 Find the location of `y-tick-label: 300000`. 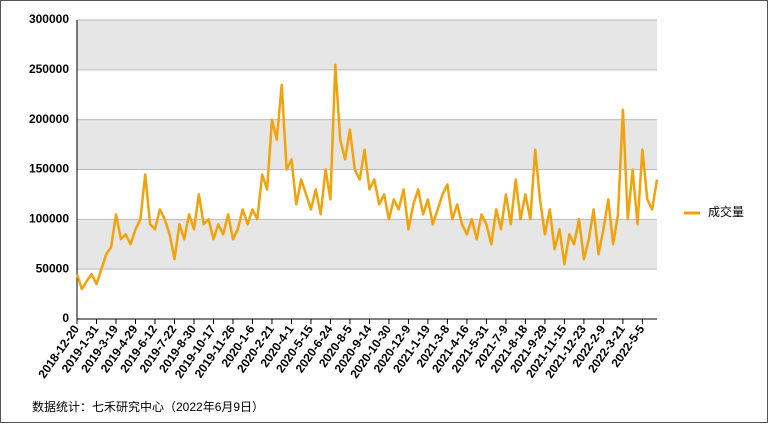

y-tick-label: 300000 is located at coordinates (49, 19).